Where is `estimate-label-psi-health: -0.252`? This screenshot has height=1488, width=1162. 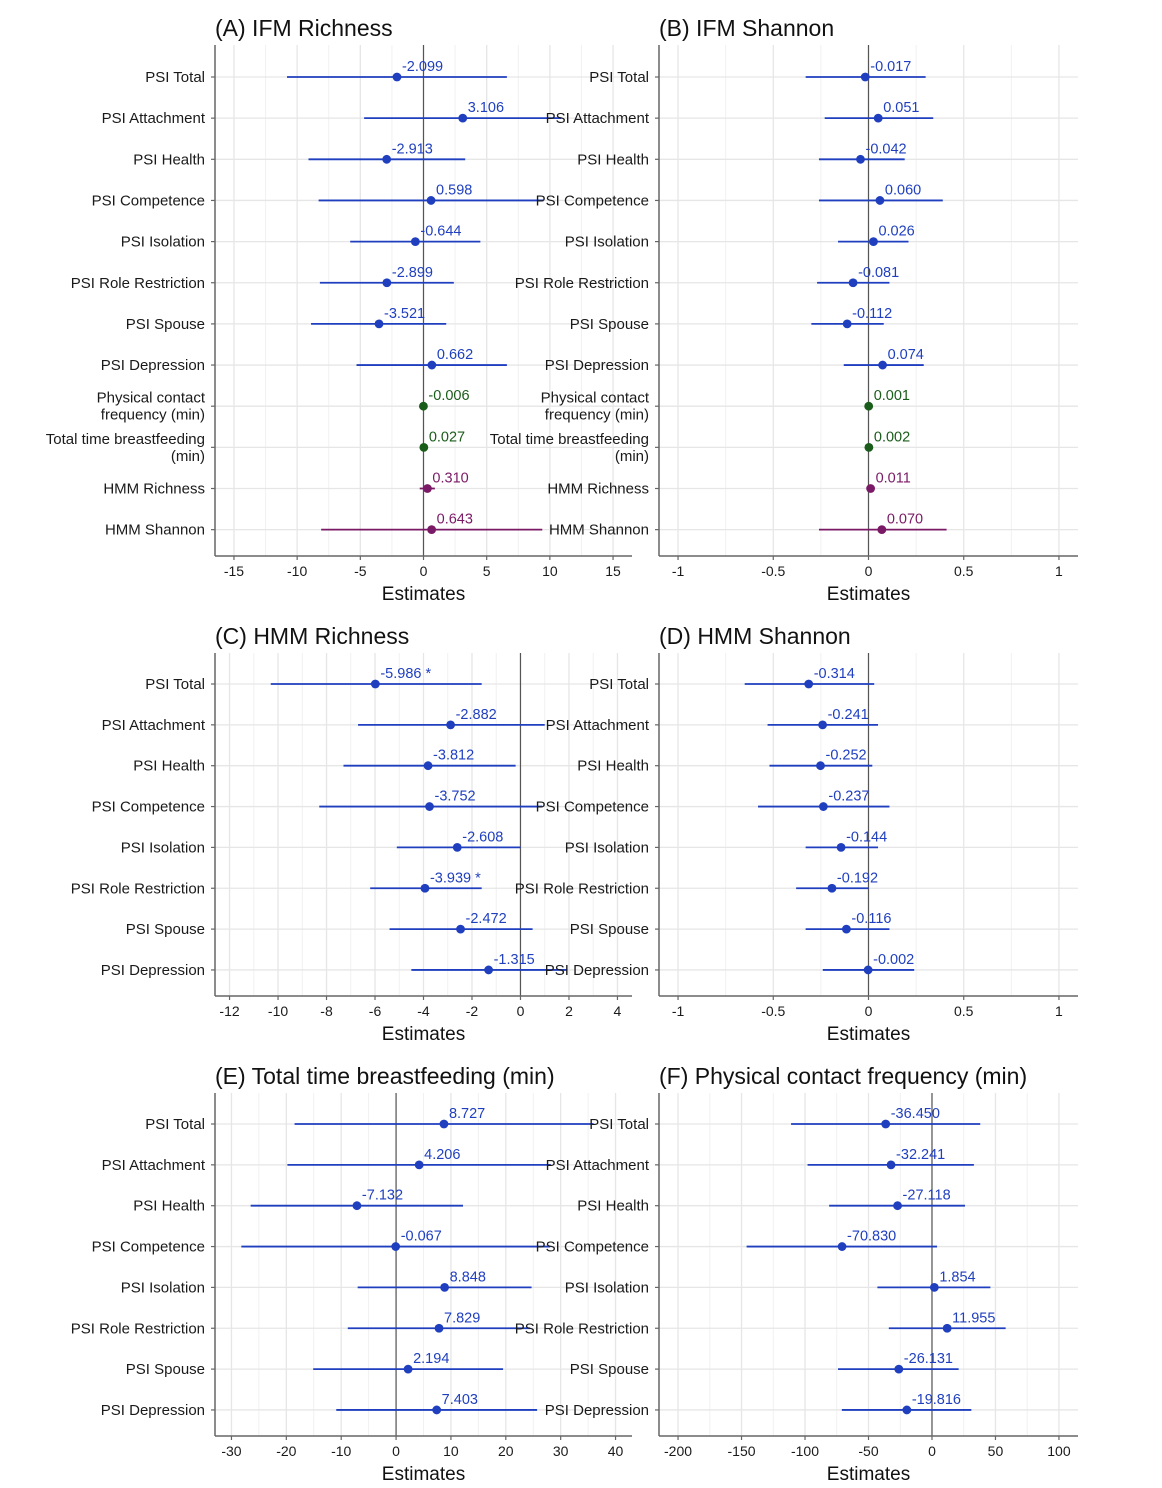 estimate-label-psi-health: -0.252 is located at coordinates (846, 756).